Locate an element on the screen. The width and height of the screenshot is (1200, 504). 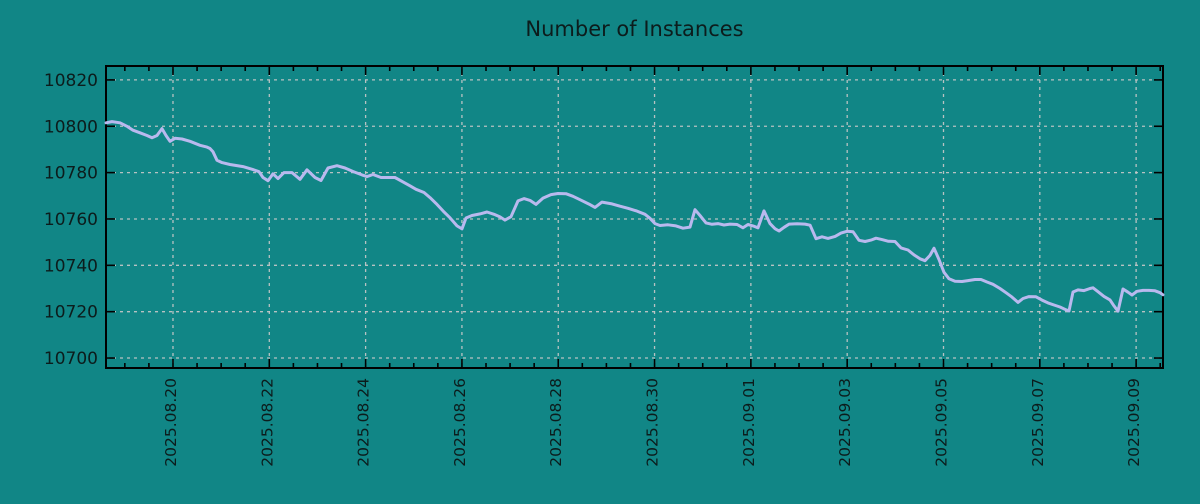
x-tick-label: 2025.08.20 is located at coordinates (171, 422).